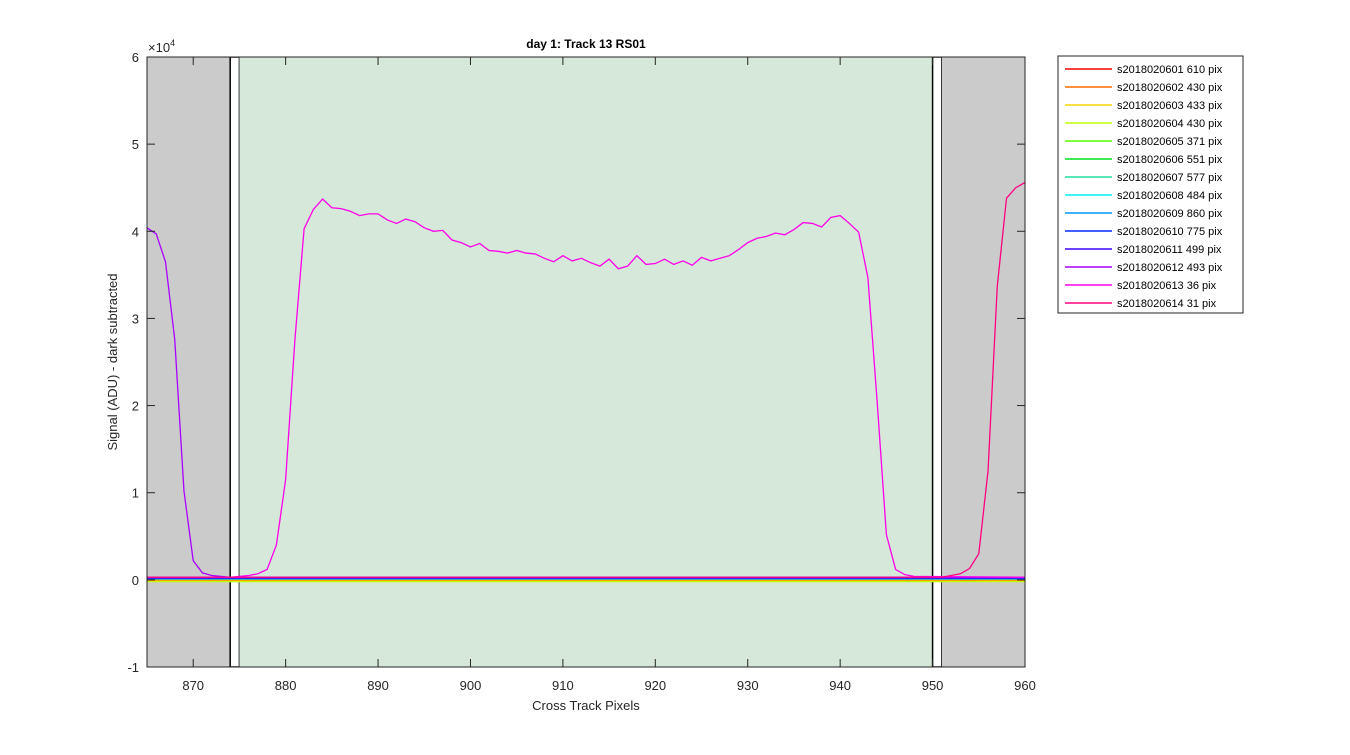  I want to click on y-tick-label: 5, so click(135, 144).